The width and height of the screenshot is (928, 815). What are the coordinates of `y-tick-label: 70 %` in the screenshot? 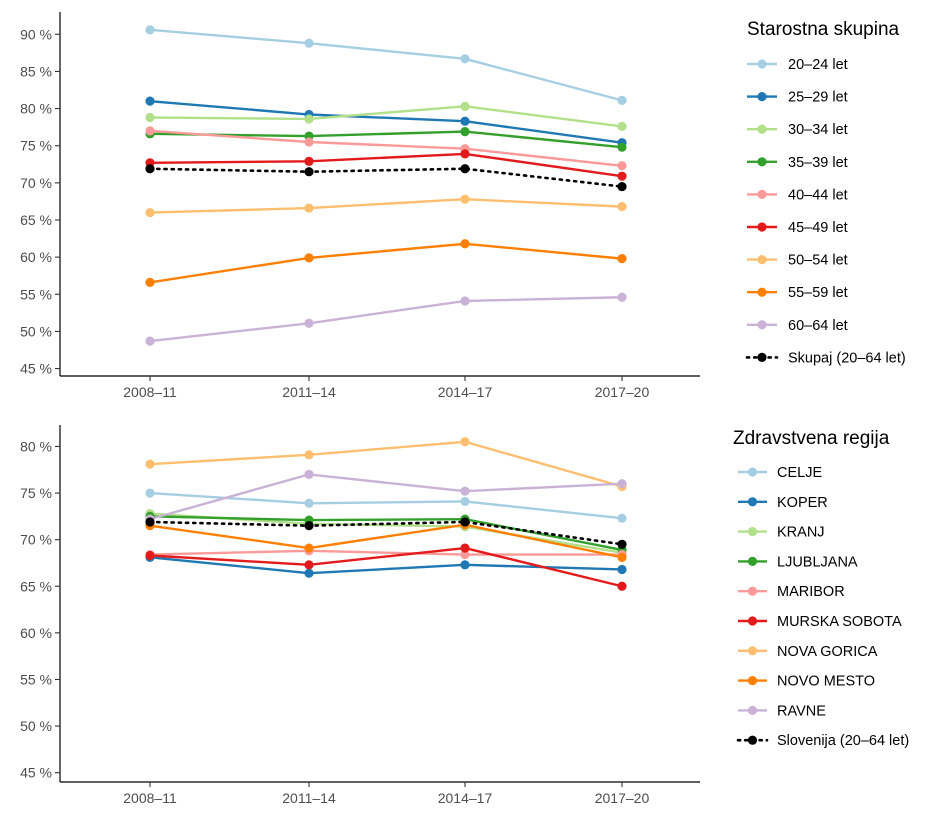 It's located at (36, 540).